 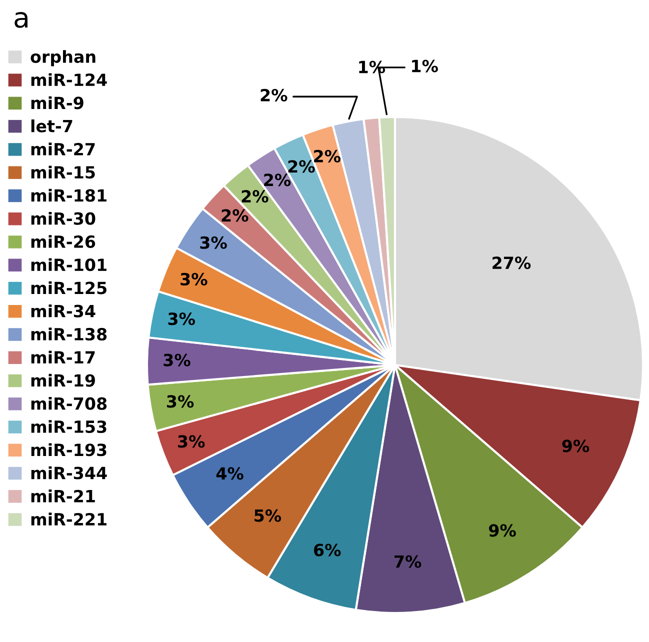 I want to click on legend-label: miR-30, so click(x=63, y=218).